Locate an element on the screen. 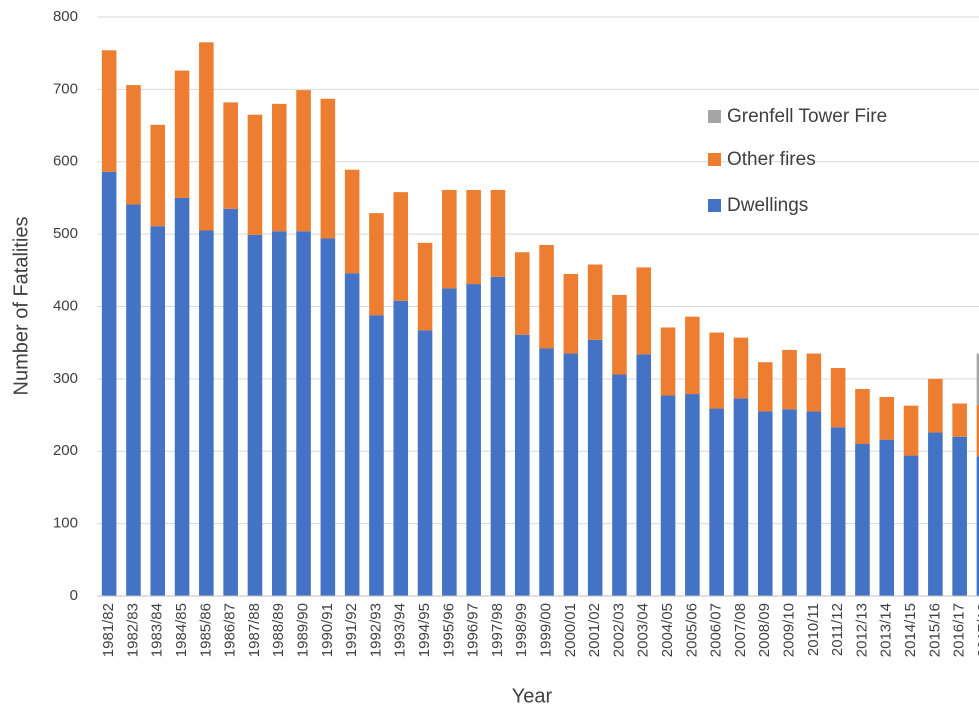 The image size is (979, 713). x-tick-label: 1988/89 is located at coordinates (278, 630).